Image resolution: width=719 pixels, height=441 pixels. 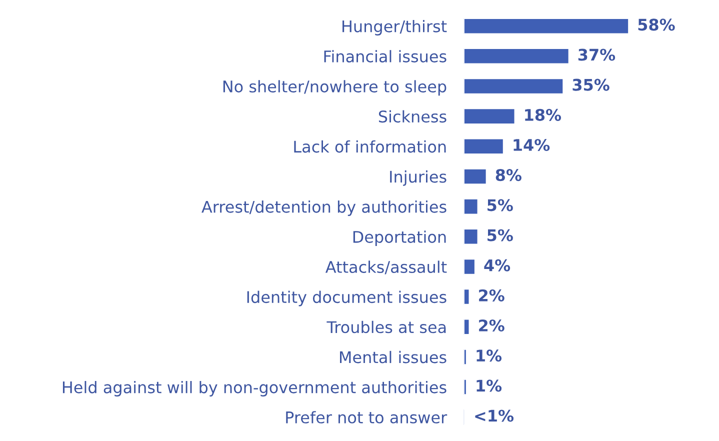 I want to click on data-label: 14%, so click(x=532, y=145).